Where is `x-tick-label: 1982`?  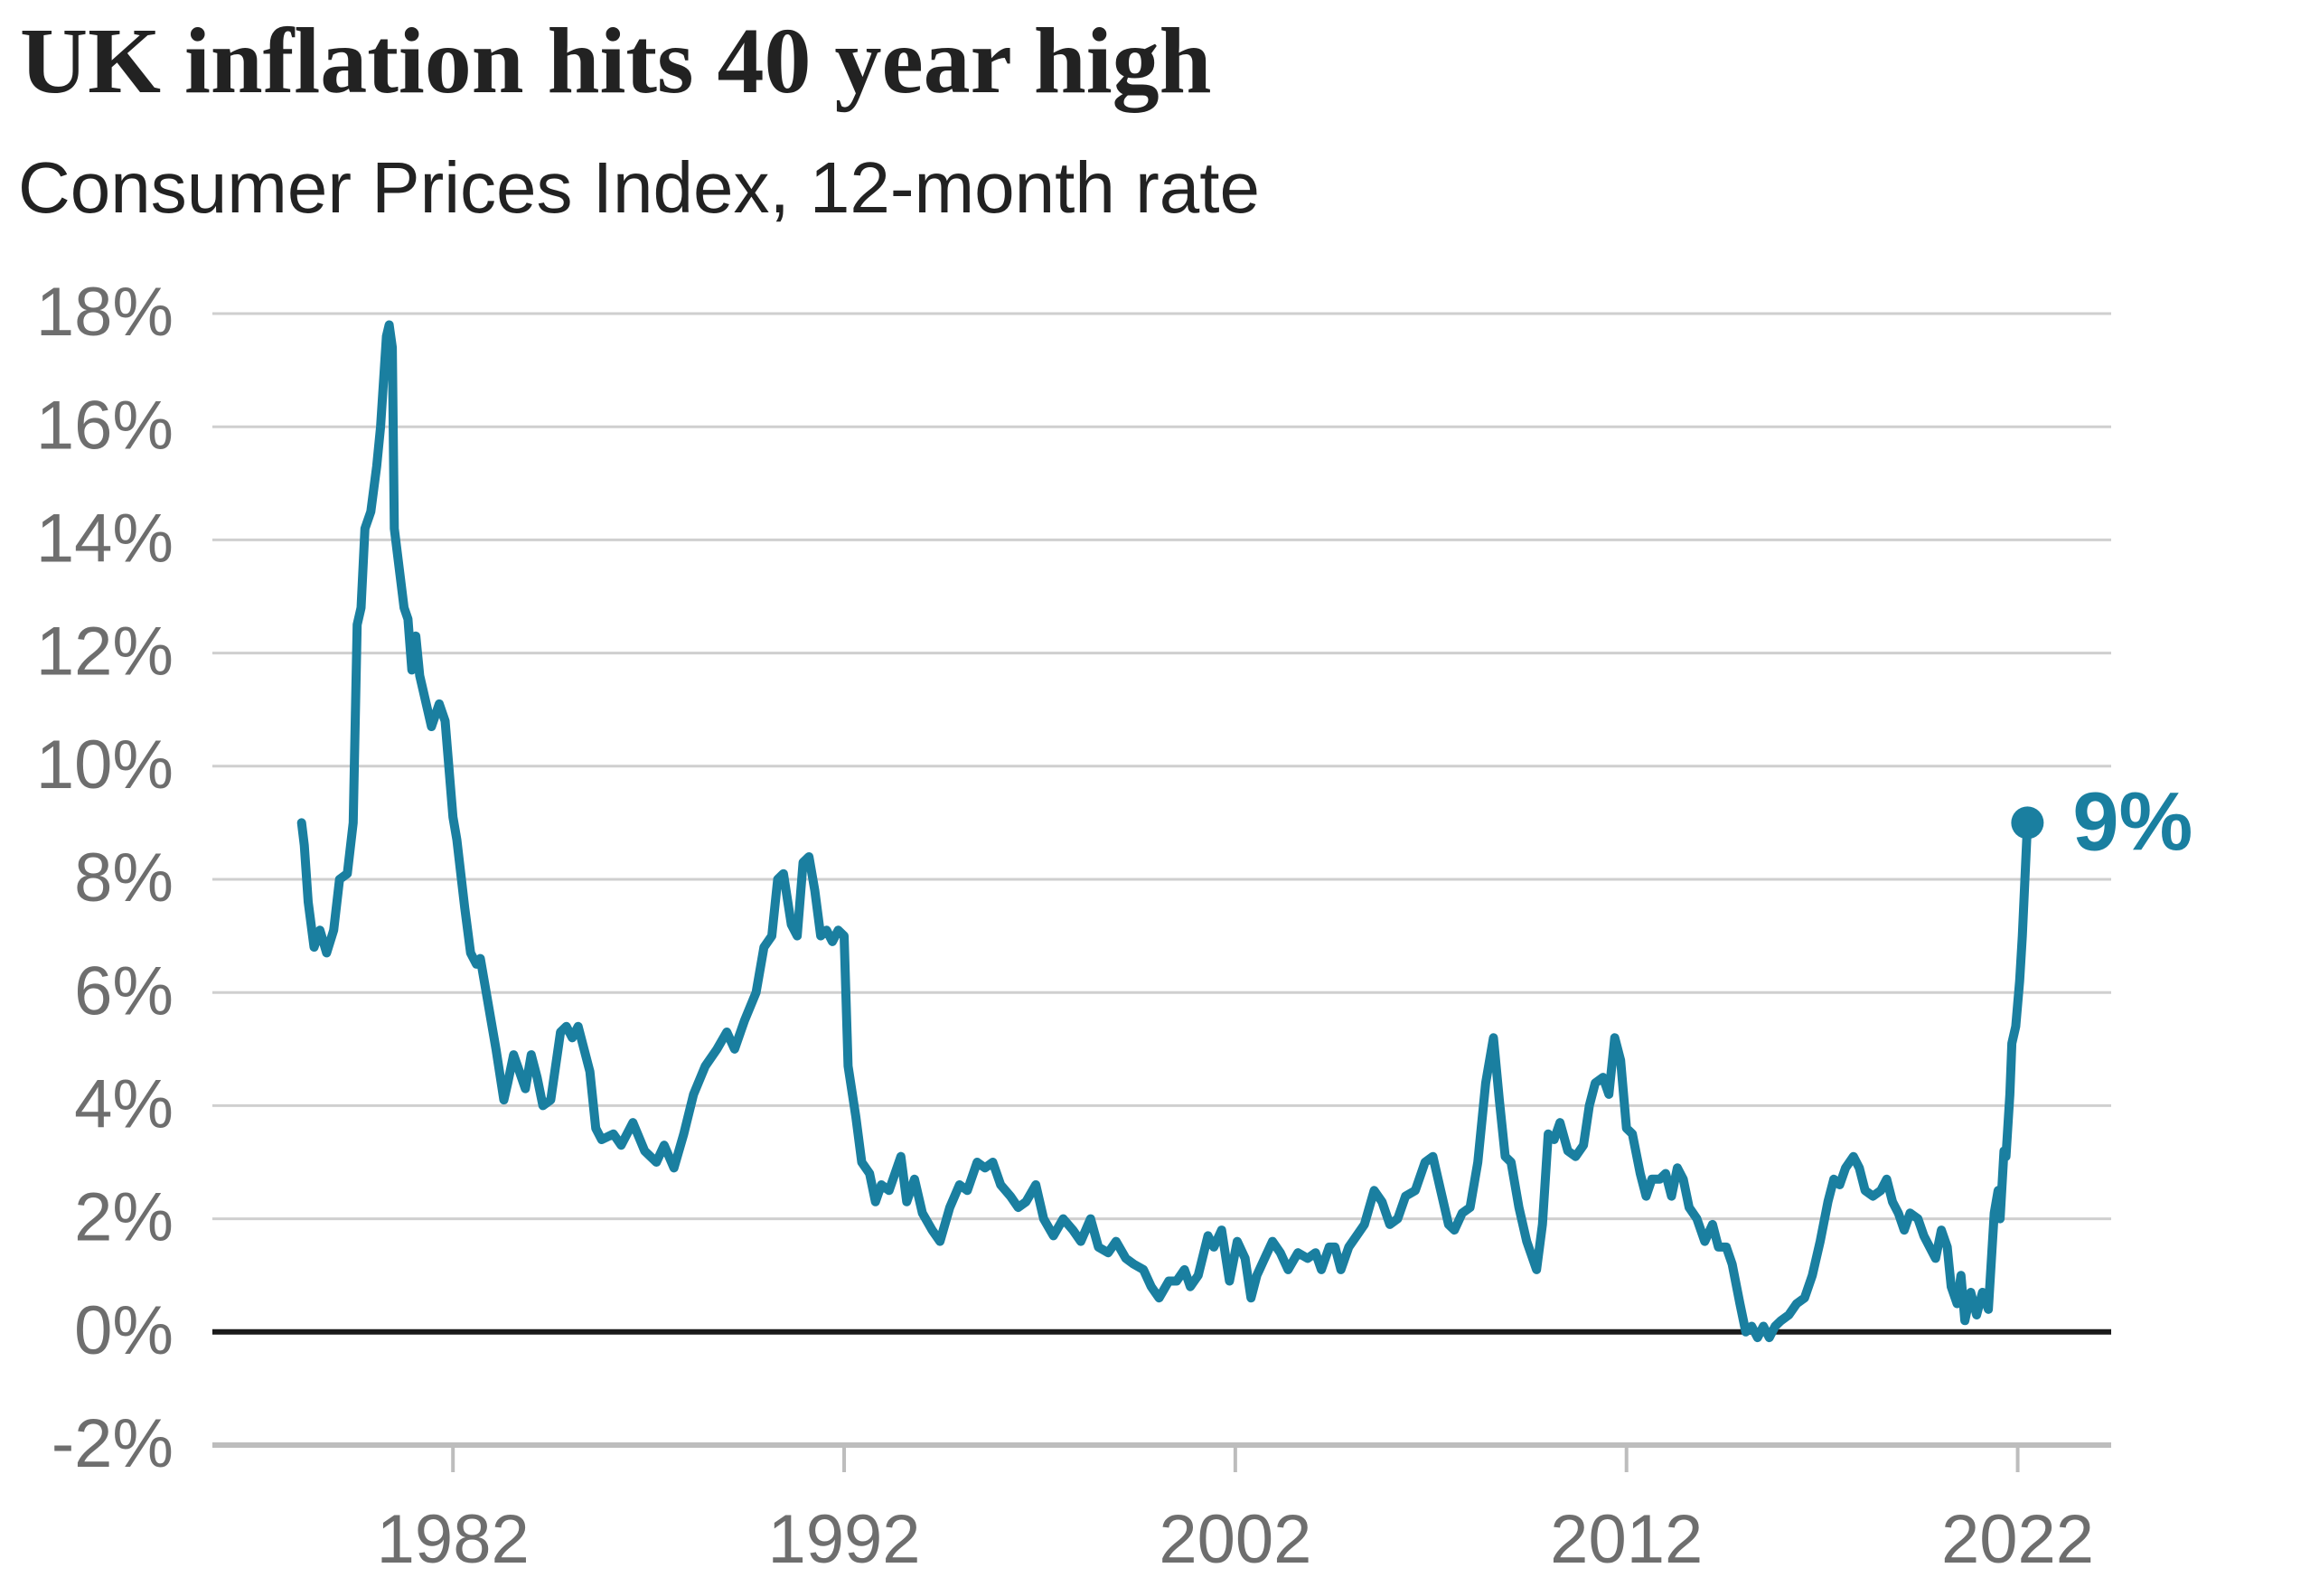
x-tick-label: 1982 is located at coordinates (453, 1539).